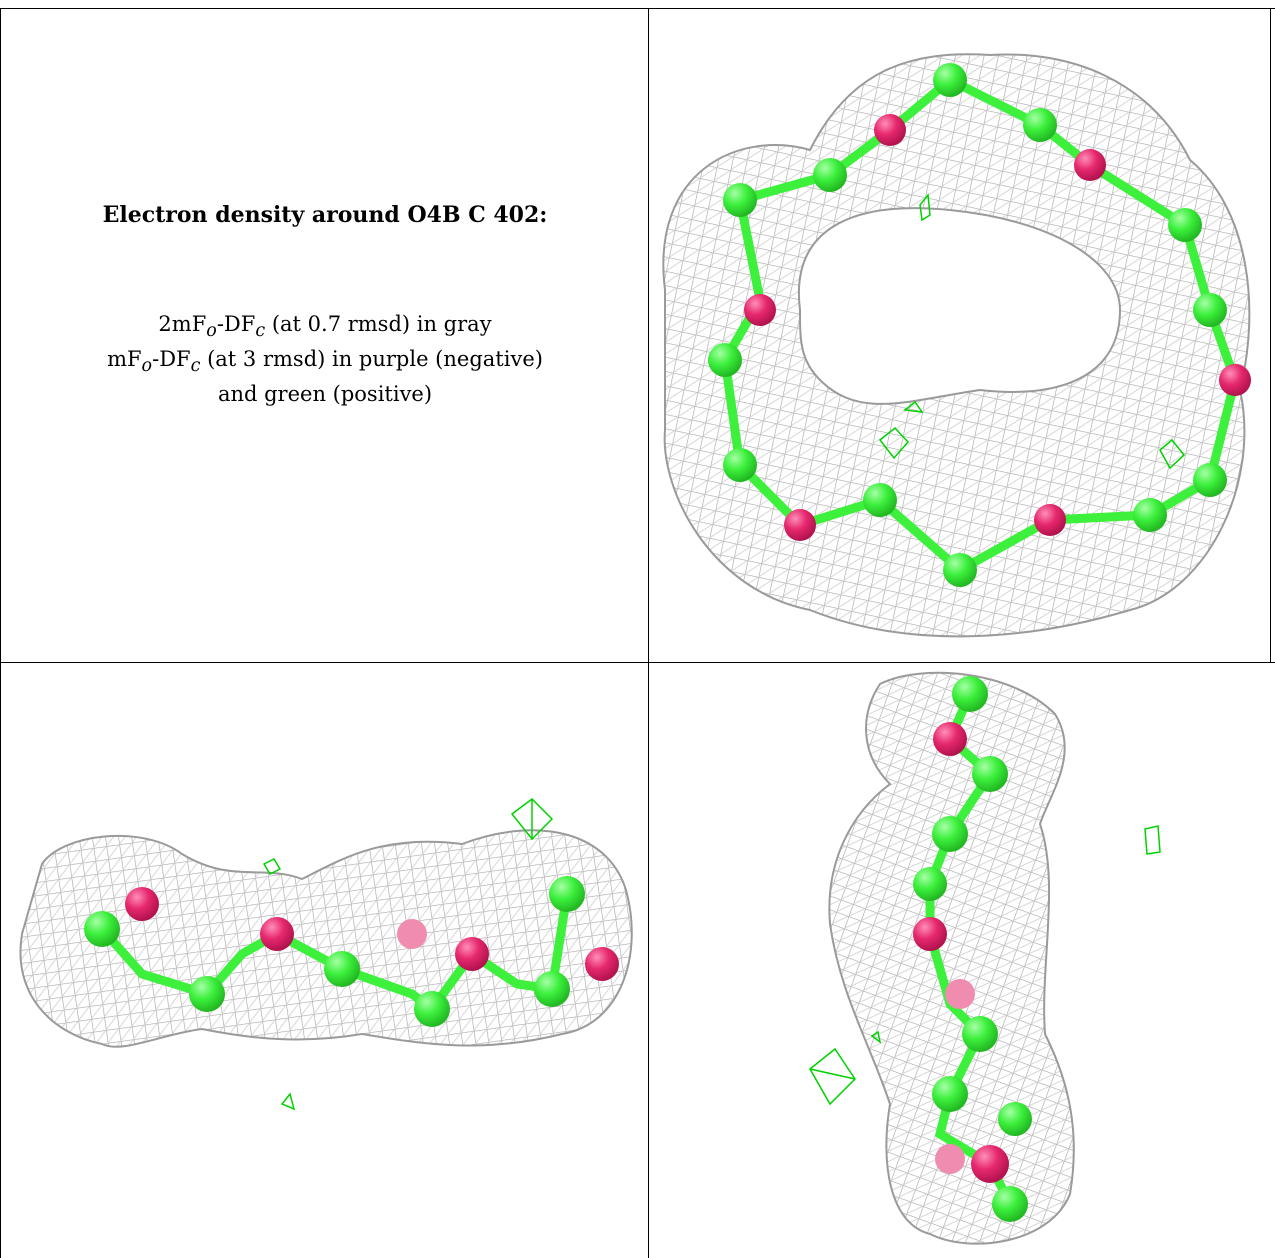 Image resolution: width=1275 pixels, height=1258 pixels. What do you see at coordinates (195, 366) in the screenshot?
I see `caption-line2-sub-c: c` at bounding box center [195, 366].